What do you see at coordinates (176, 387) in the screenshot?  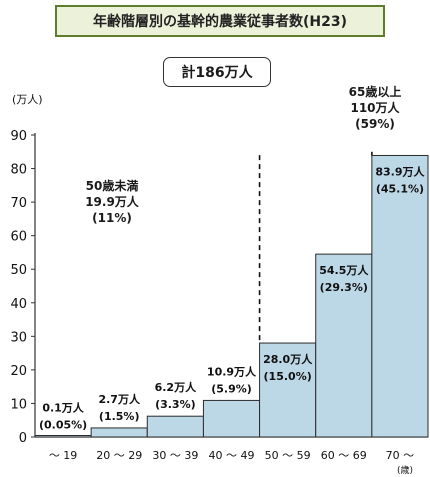 I see `bar-value-label-2: 6.2万人` at bounding box center [176, 387].